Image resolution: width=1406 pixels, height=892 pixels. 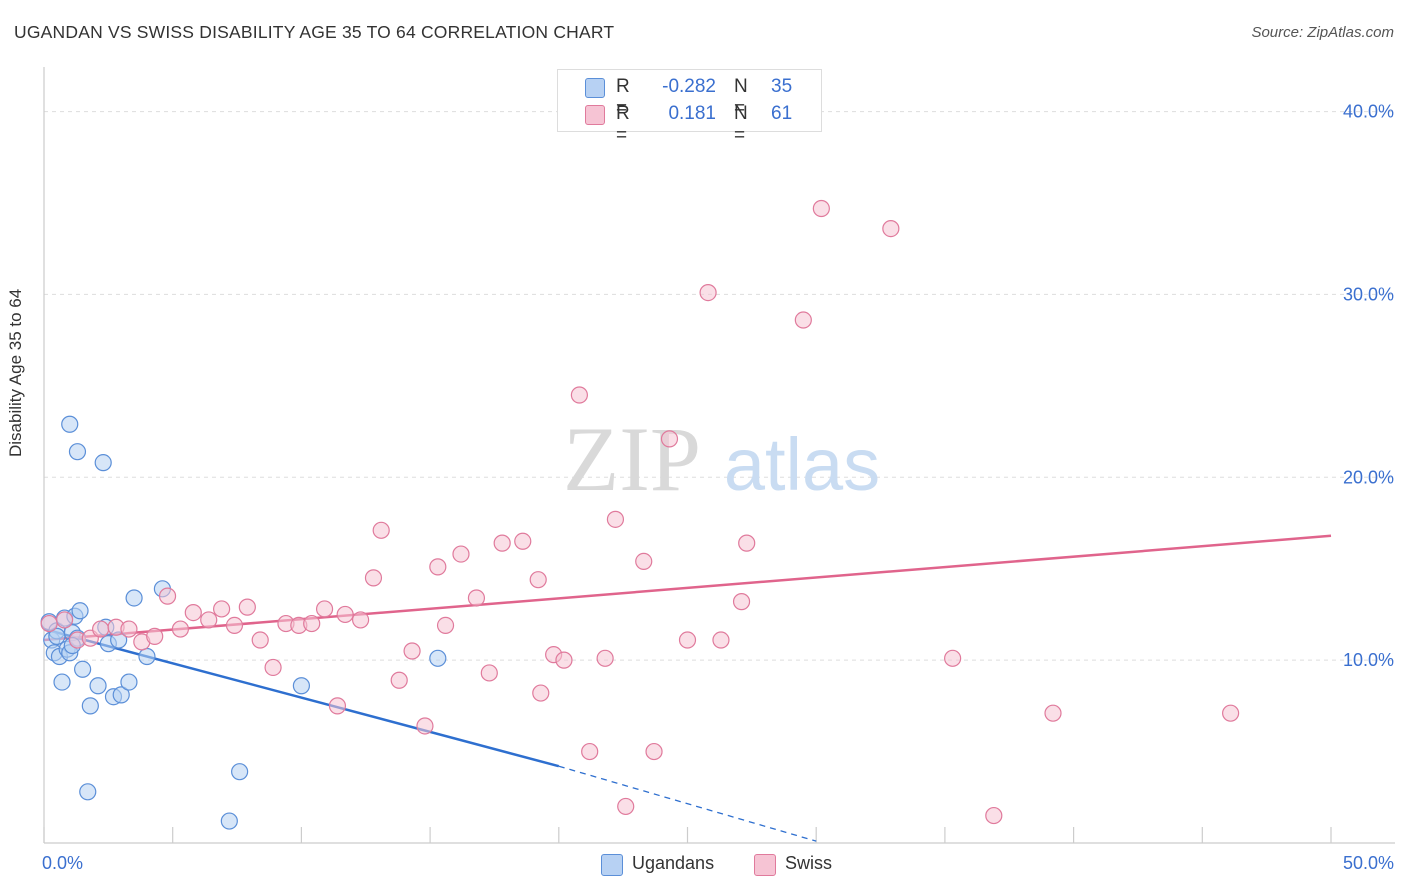 I want to click on y-tick-label: 40.0%, so click(x=1368, y=112).